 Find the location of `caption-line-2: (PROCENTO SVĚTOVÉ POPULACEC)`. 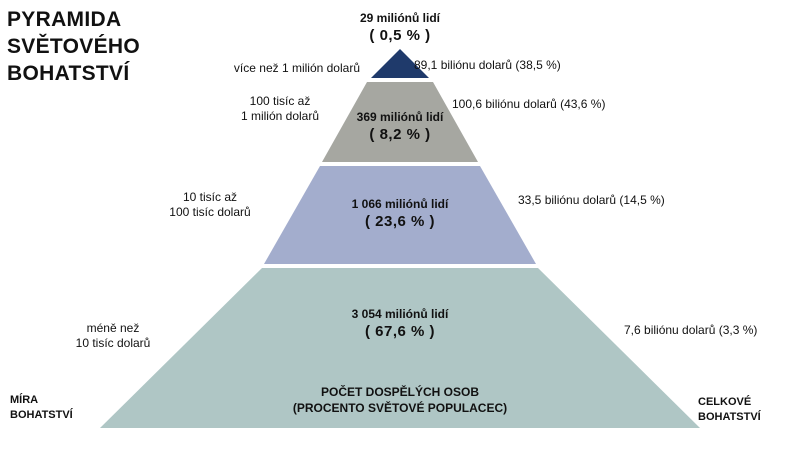

caption-line-2: (PROCENTO SVĚTOVÉ POPULACEC) is located at coordinates (400, 408).